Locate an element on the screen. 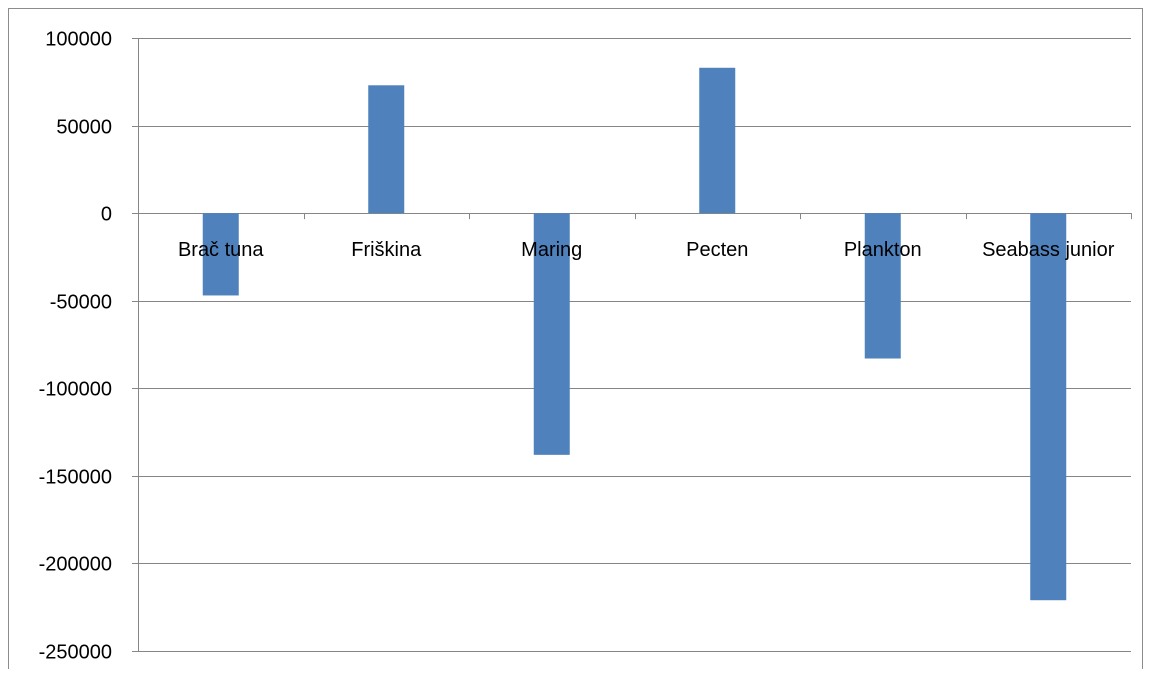  y-tick-label: -50000 is located at coordinates (81, 303).